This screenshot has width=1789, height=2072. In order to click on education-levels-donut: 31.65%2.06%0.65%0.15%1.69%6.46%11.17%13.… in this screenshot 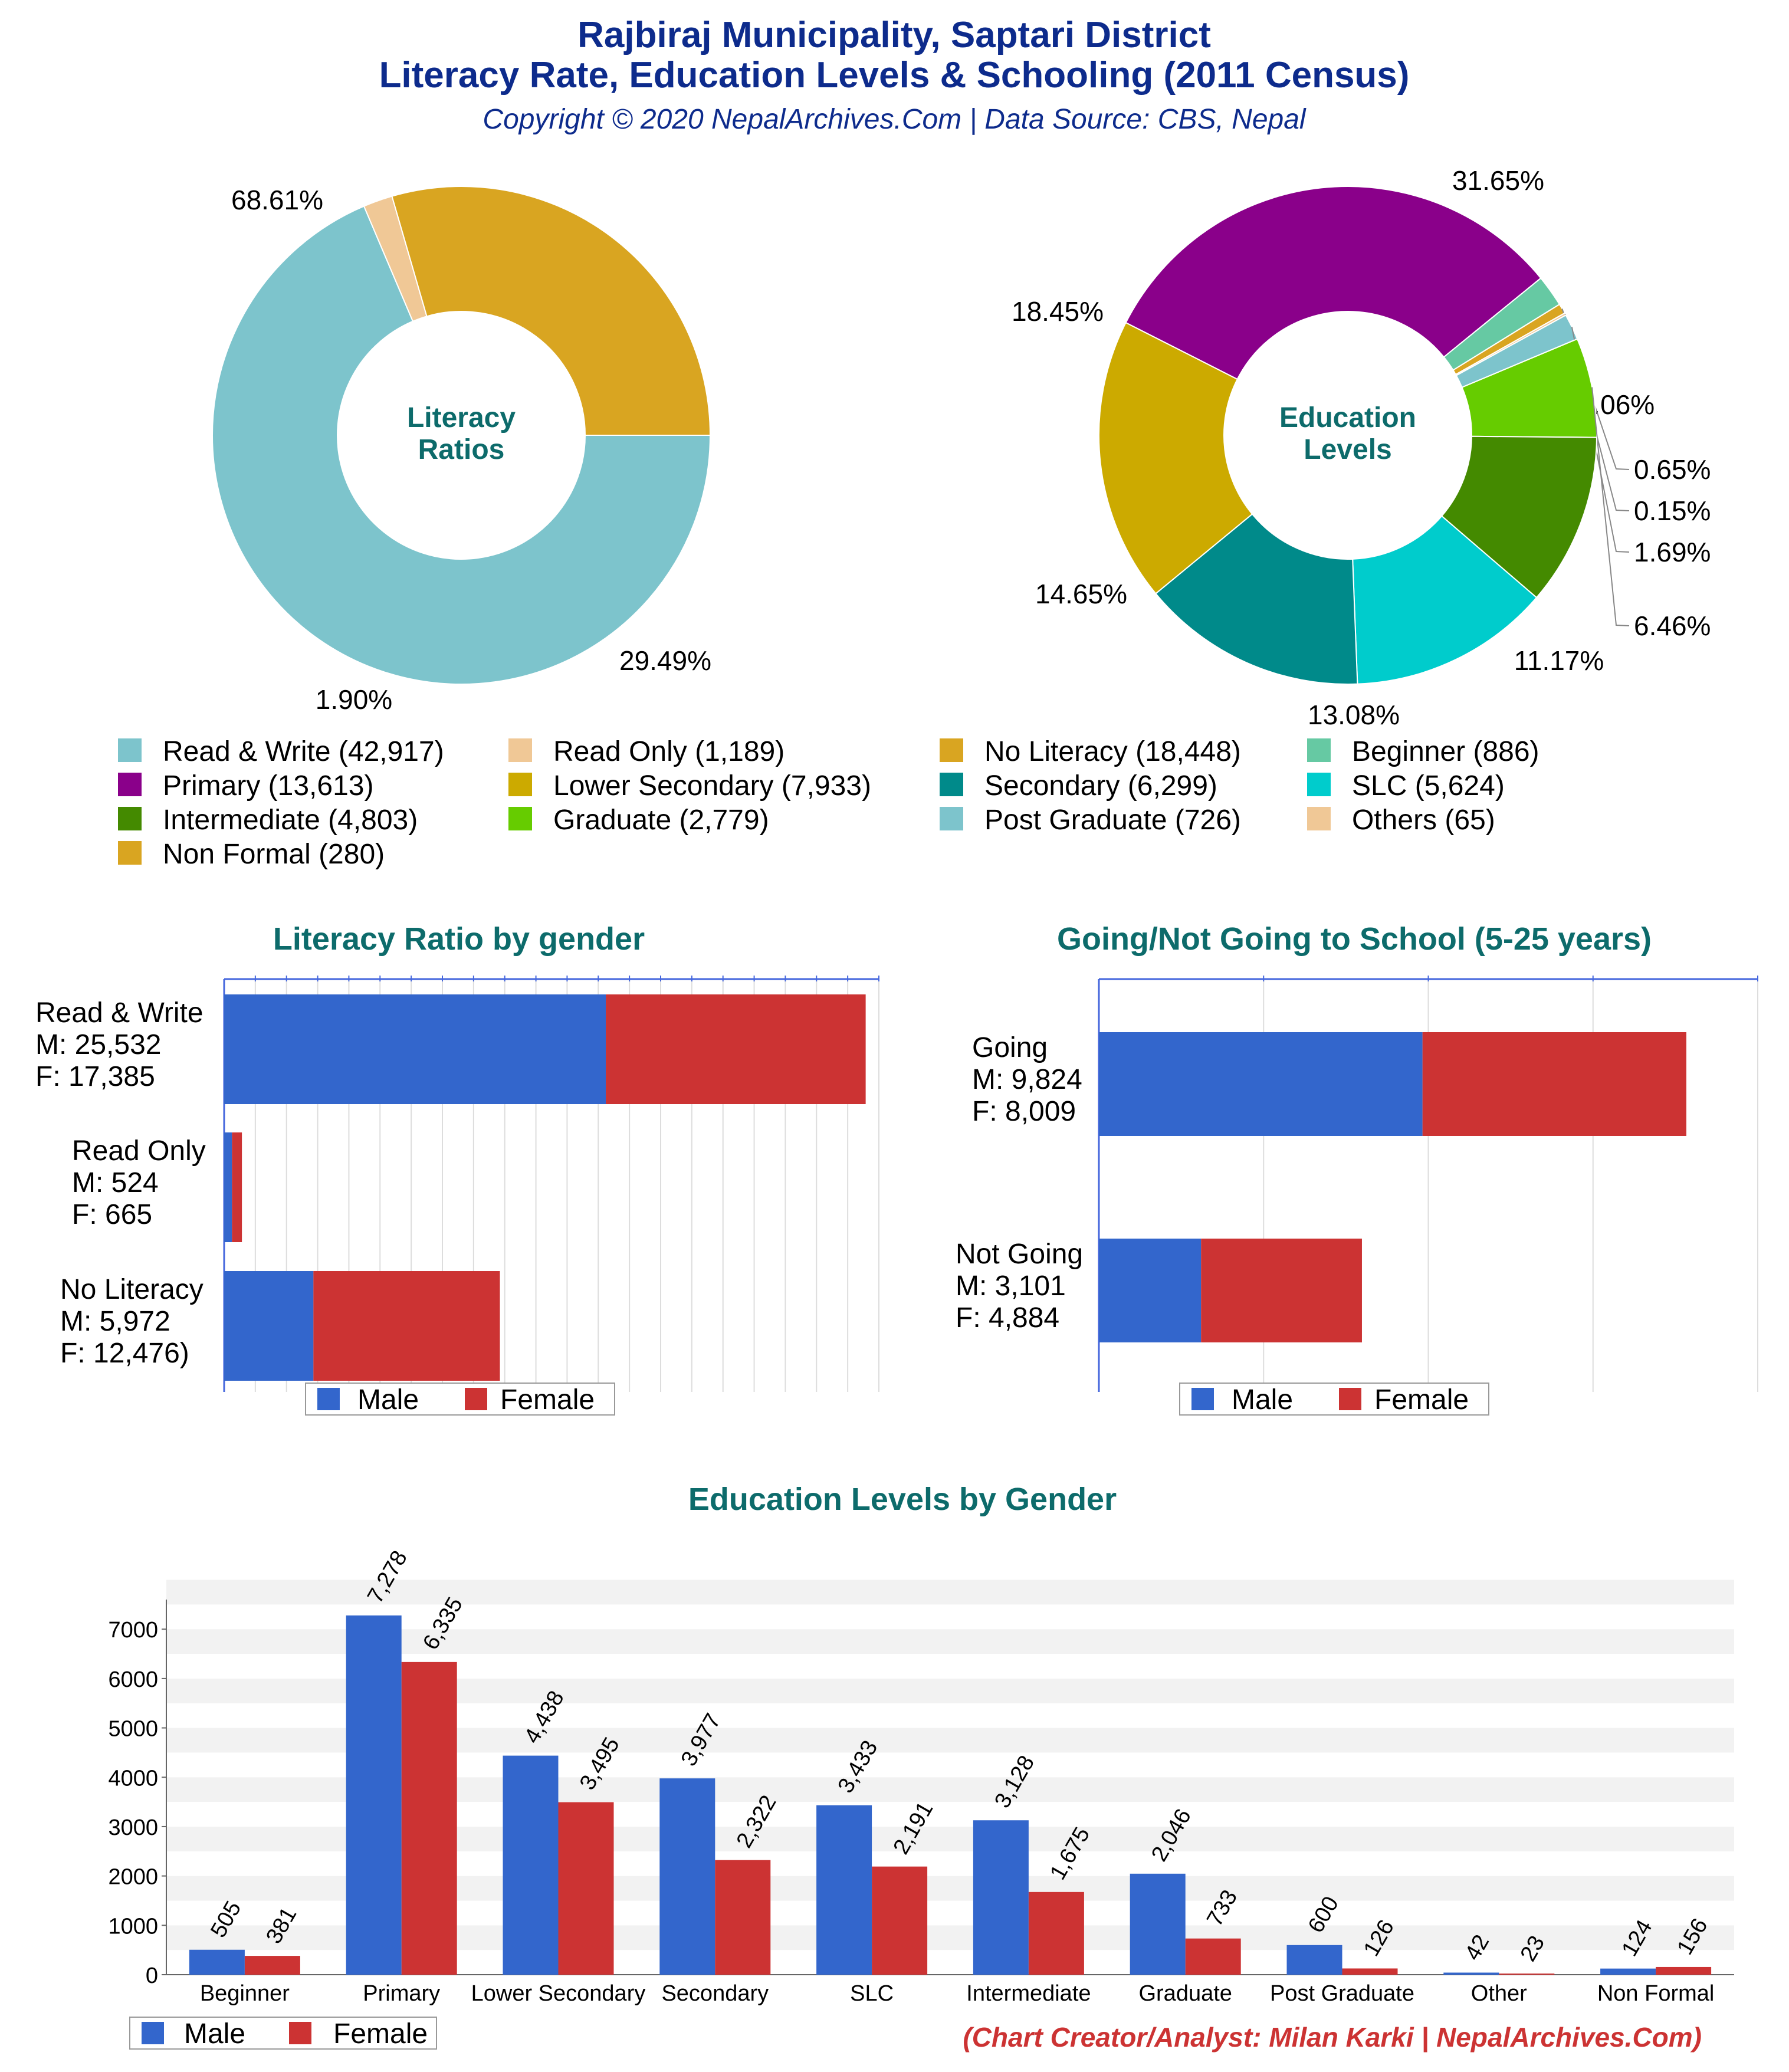, I will do `click(1361, 447)`.